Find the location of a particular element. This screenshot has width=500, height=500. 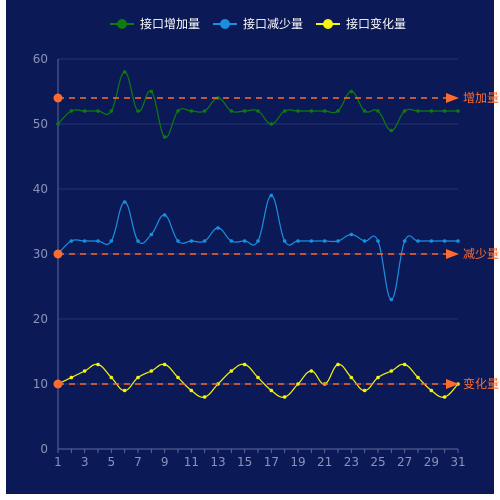

legend-item: 接口减少量 is located at coordinates (258, 23).